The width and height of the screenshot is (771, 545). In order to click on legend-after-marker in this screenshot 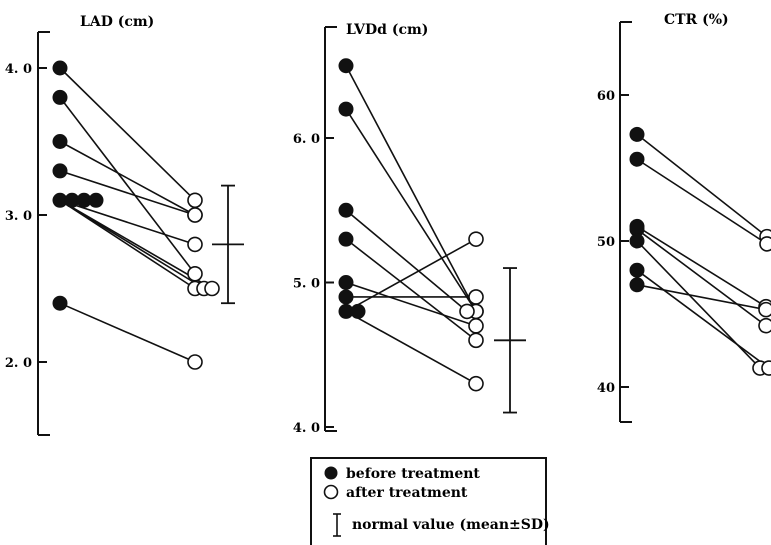, I will do `click(331, 492)`.